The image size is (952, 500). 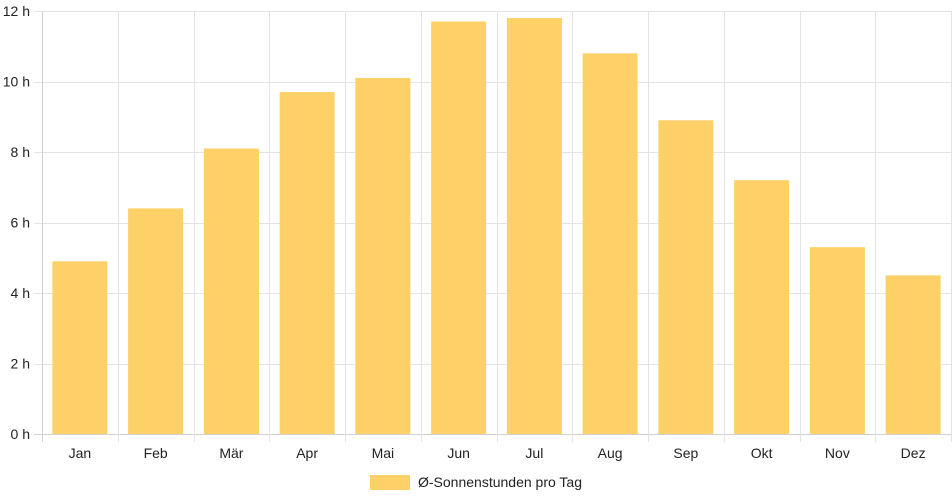 I want to click on x-tick-label: Mär, so click(x=231, y=453).